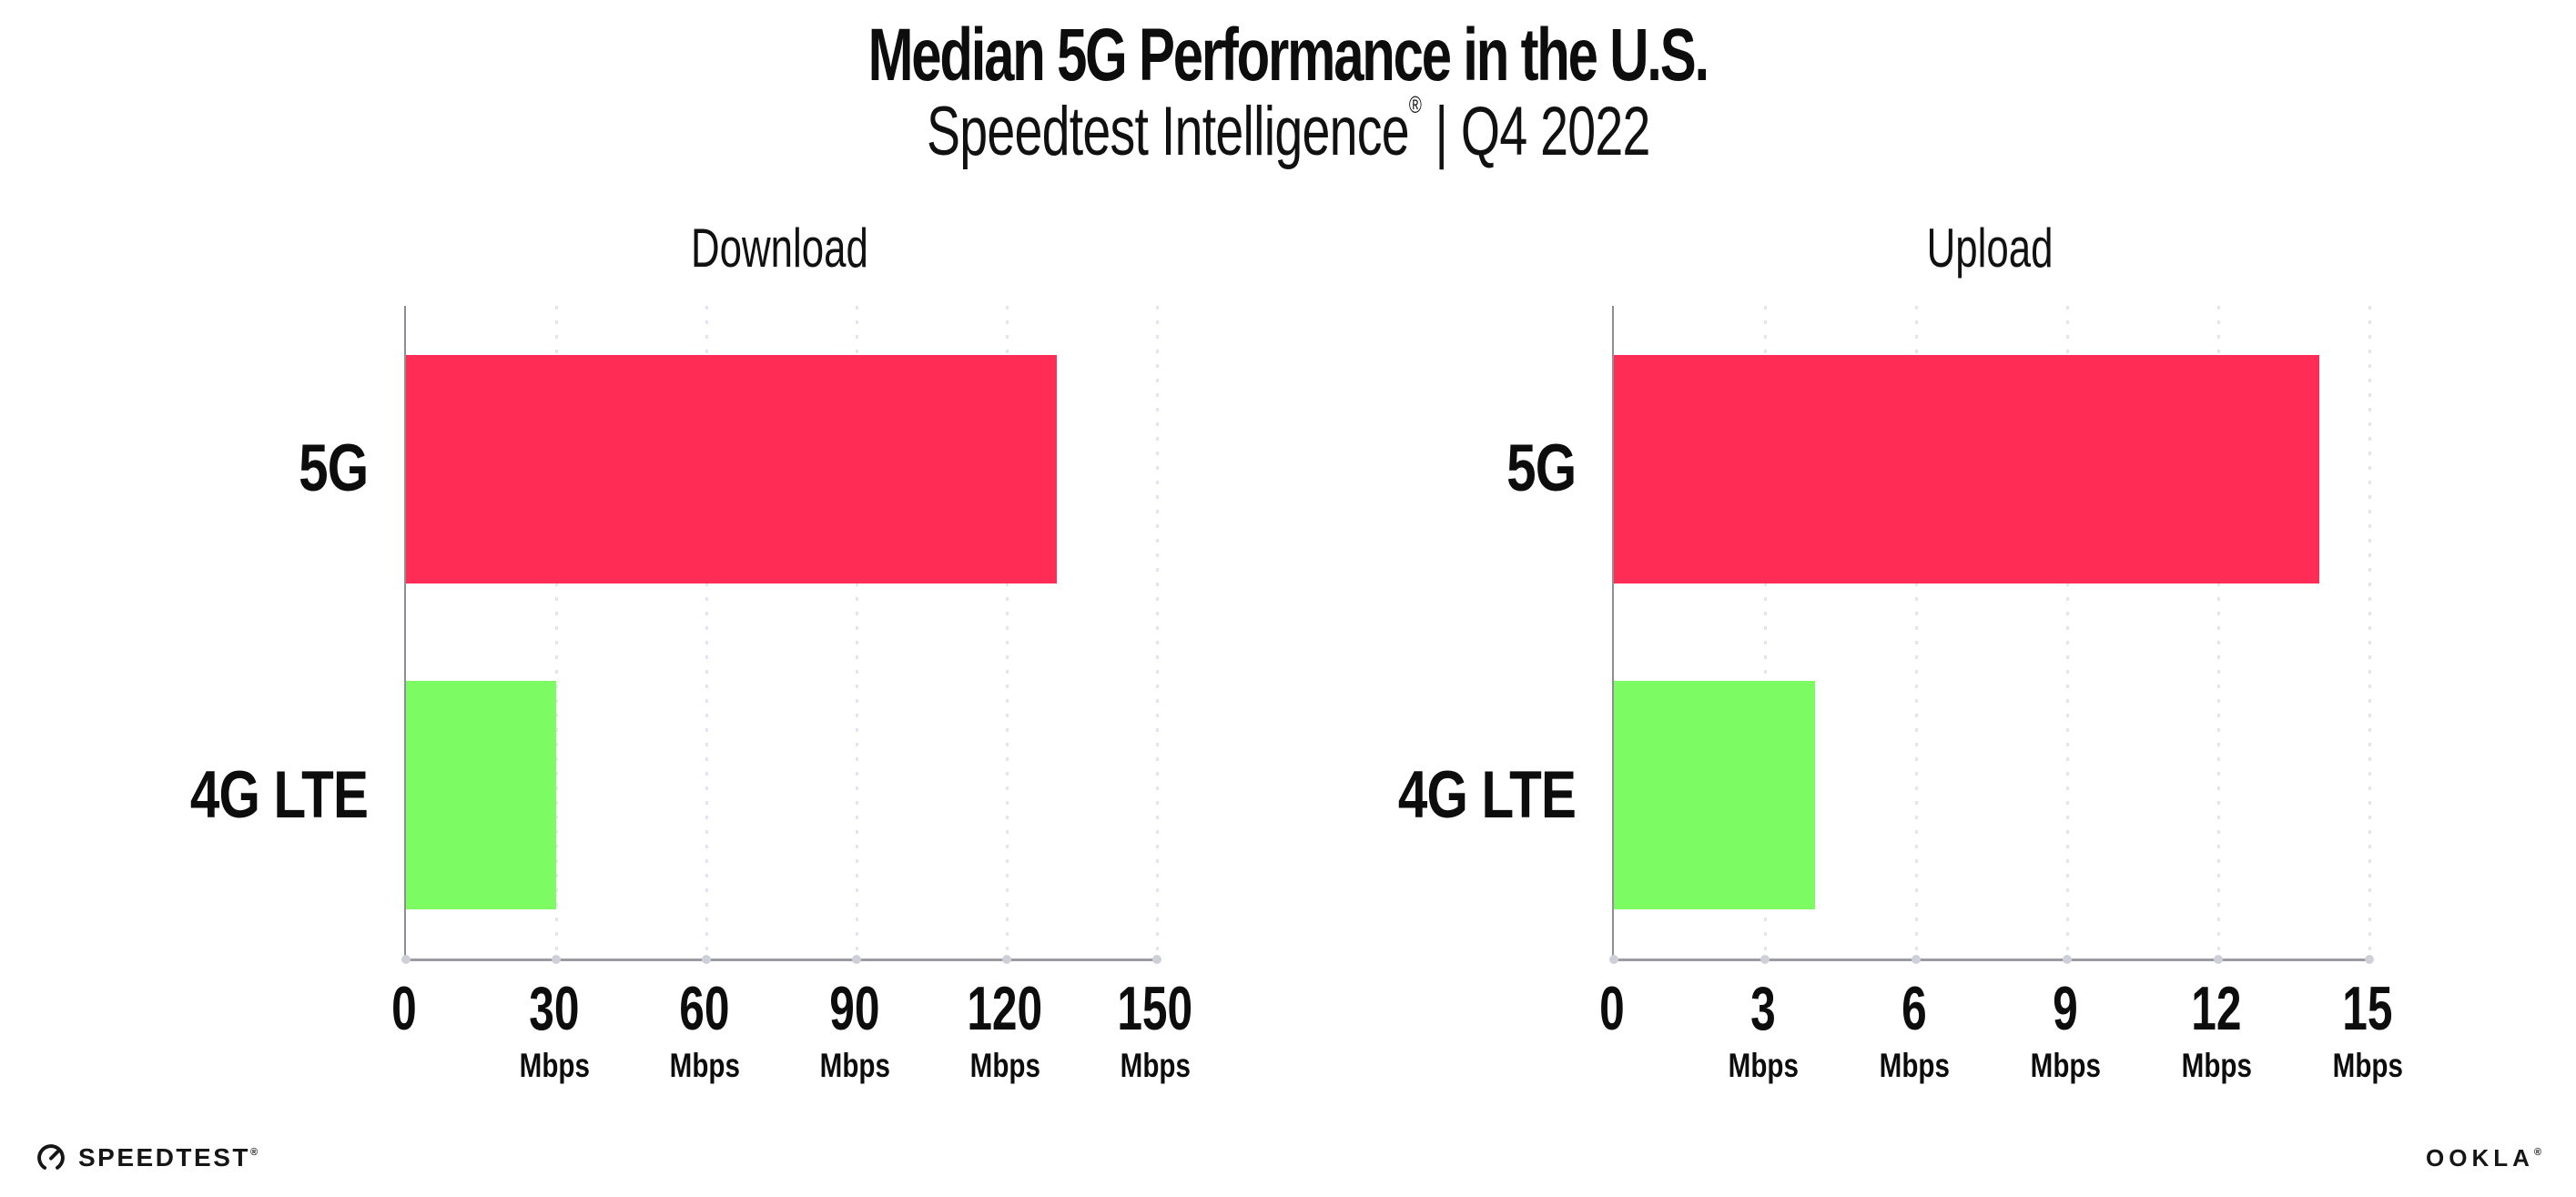  Describe the element at coordinates (856, 633) in the screenshot. I see `gridline-90-mbps` at that location.